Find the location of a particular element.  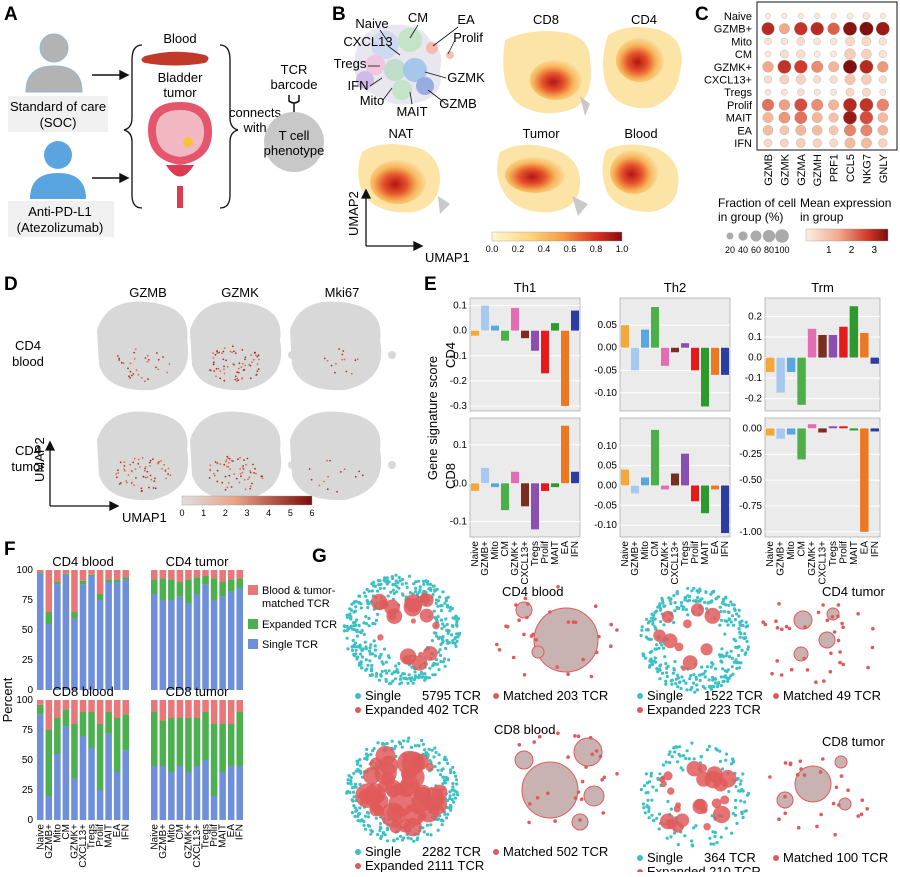

g-legend-single-dot is located at coordinates (640, 858).